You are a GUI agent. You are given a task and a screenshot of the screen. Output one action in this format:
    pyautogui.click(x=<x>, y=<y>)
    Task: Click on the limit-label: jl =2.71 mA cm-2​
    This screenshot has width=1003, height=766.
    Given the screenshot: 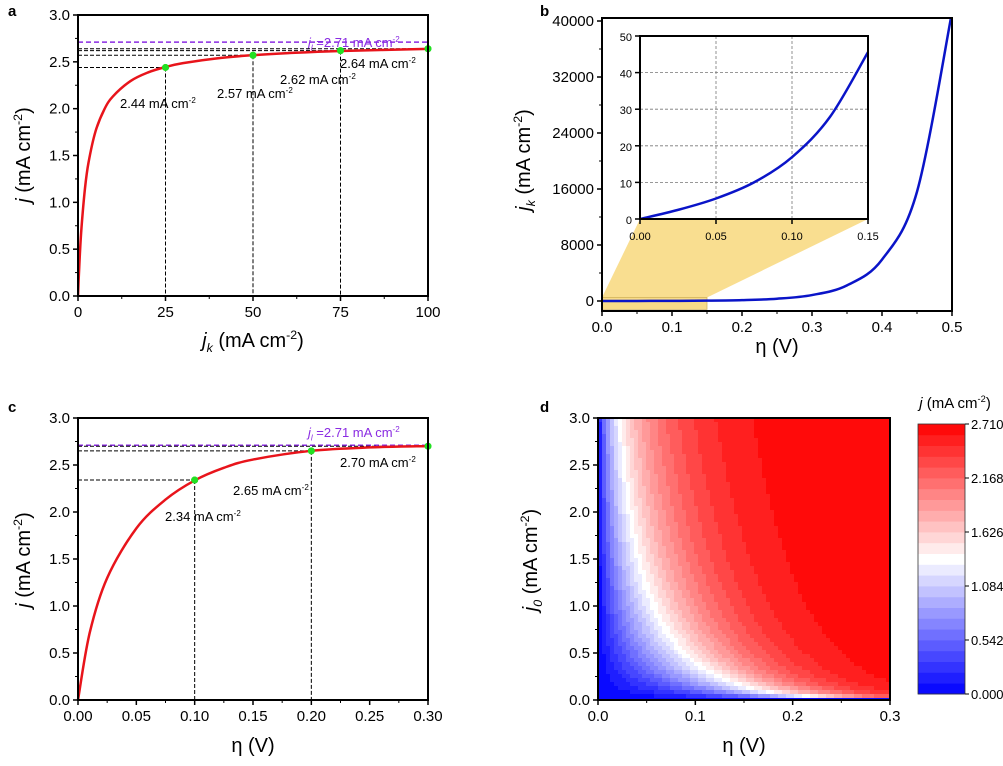 What is the action you would take?
    pyautogui.click(x=353, y=433)
    